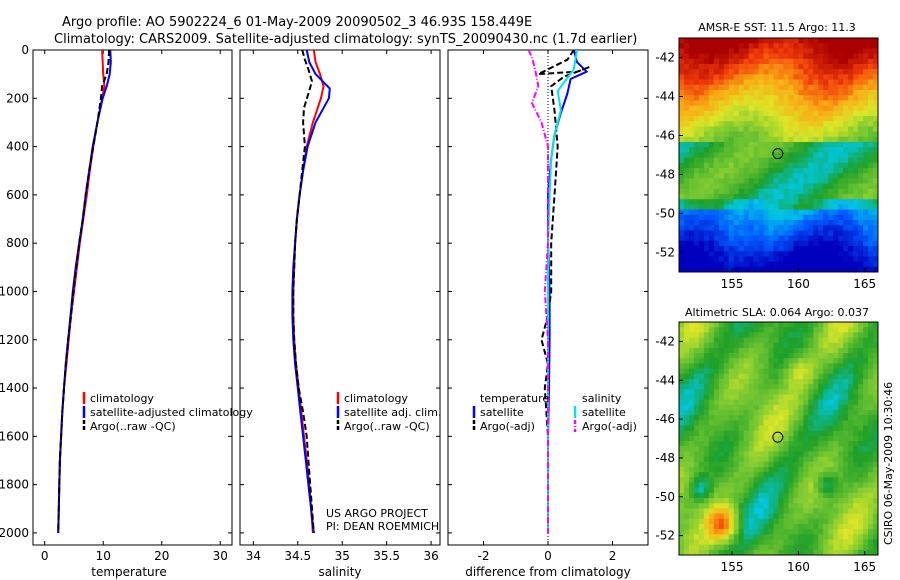  Describe the element at coordinates (84, 291) in the screenshot. I see `series-line-argo-raw-qc` at that location.